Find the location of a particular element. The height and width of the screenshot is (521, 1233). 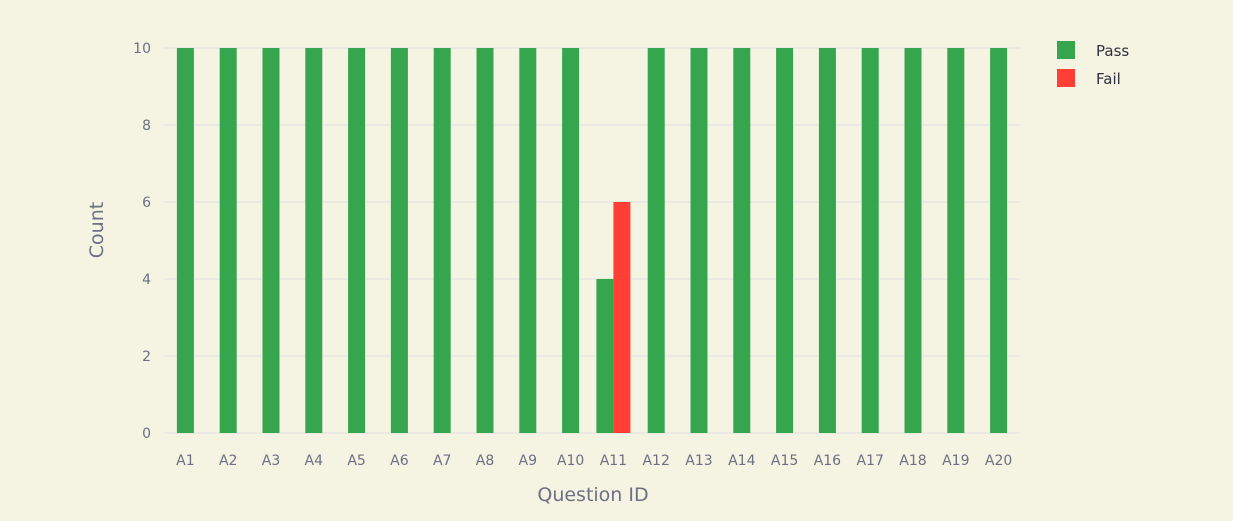

bar-pass-a8 is located at coordinates (485, 240).